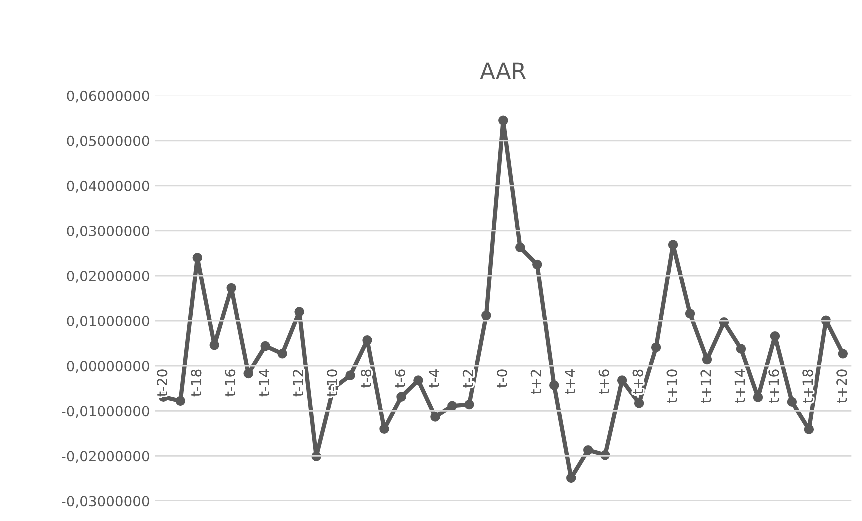 Image resolution: width=862 pixels, height=521 pixels. What do you see at coordinates (108, 276) in the screenshot?
I see `y-tick-label: 0,02000000` at bounding box center [108, 276].